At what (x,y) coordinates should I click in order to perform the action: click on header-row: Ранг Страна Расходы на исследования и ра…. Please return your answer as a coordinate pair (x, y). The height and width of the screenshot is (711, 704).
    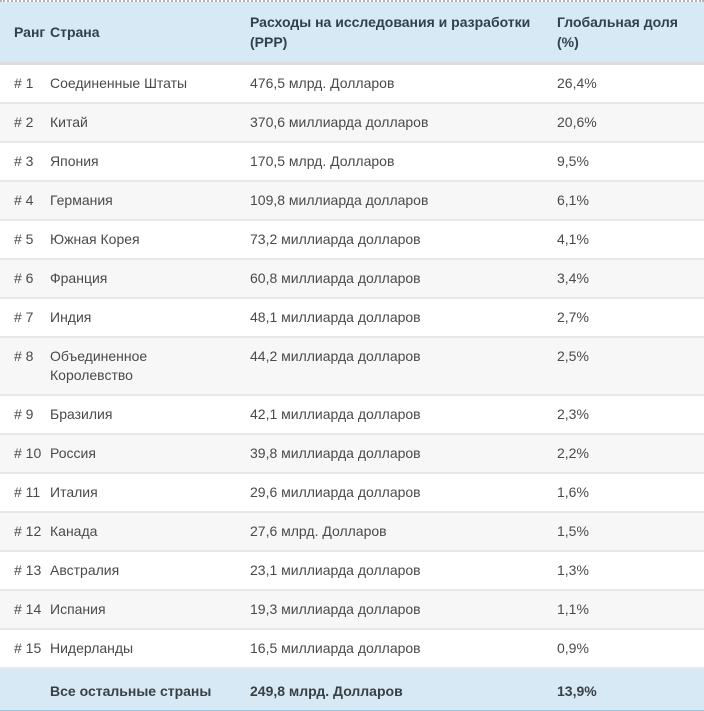
    Looking at the image, I should click on (352, 33).